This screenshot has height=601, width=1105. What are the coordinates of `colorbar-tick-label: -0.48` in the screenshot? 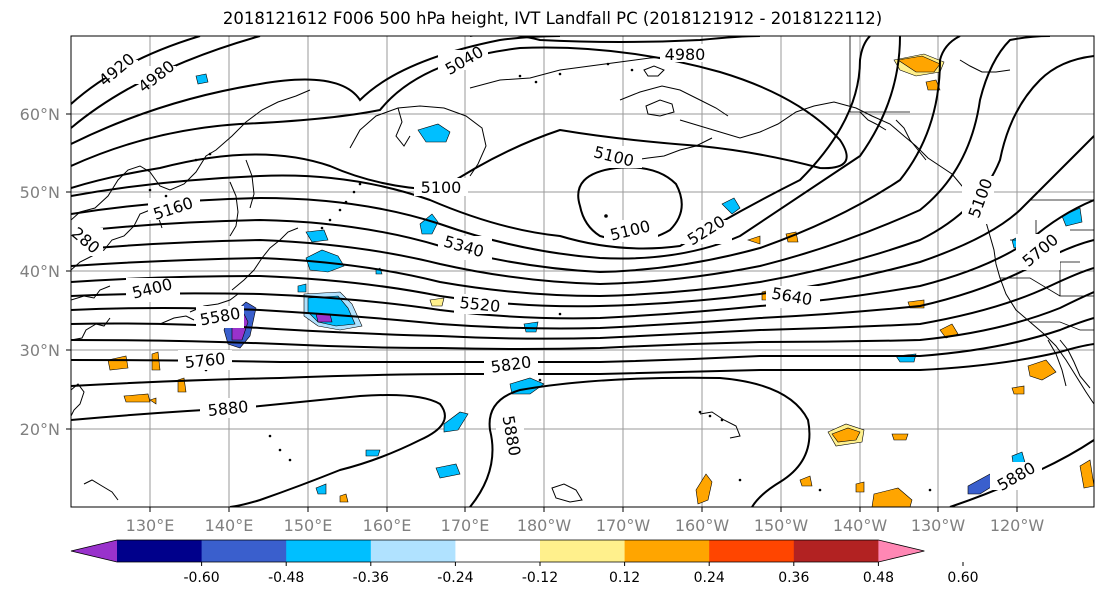 It's located at (286, 578).